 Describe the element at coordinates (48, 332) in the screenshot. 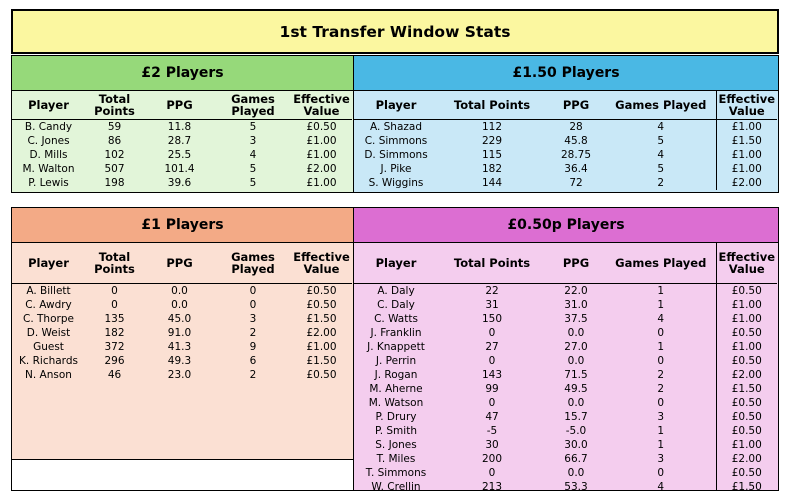

I see `cell-player: D. Weist` at that location.